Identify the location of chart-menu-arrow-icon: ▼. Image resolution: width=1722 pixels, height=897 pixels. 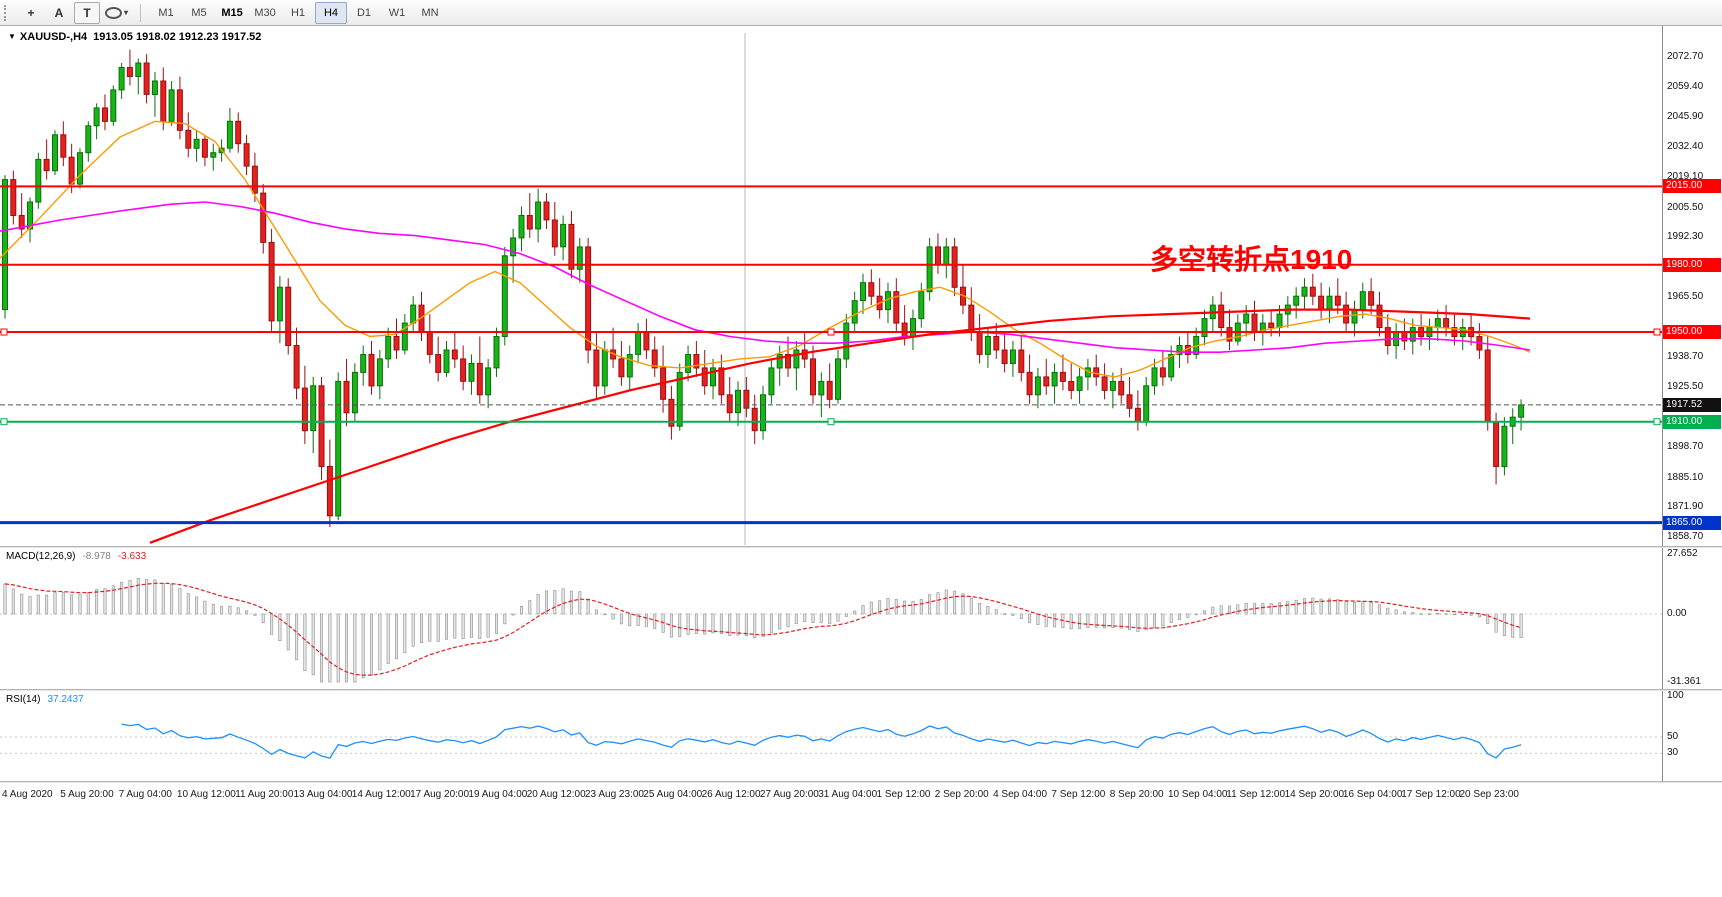
(12, 36).